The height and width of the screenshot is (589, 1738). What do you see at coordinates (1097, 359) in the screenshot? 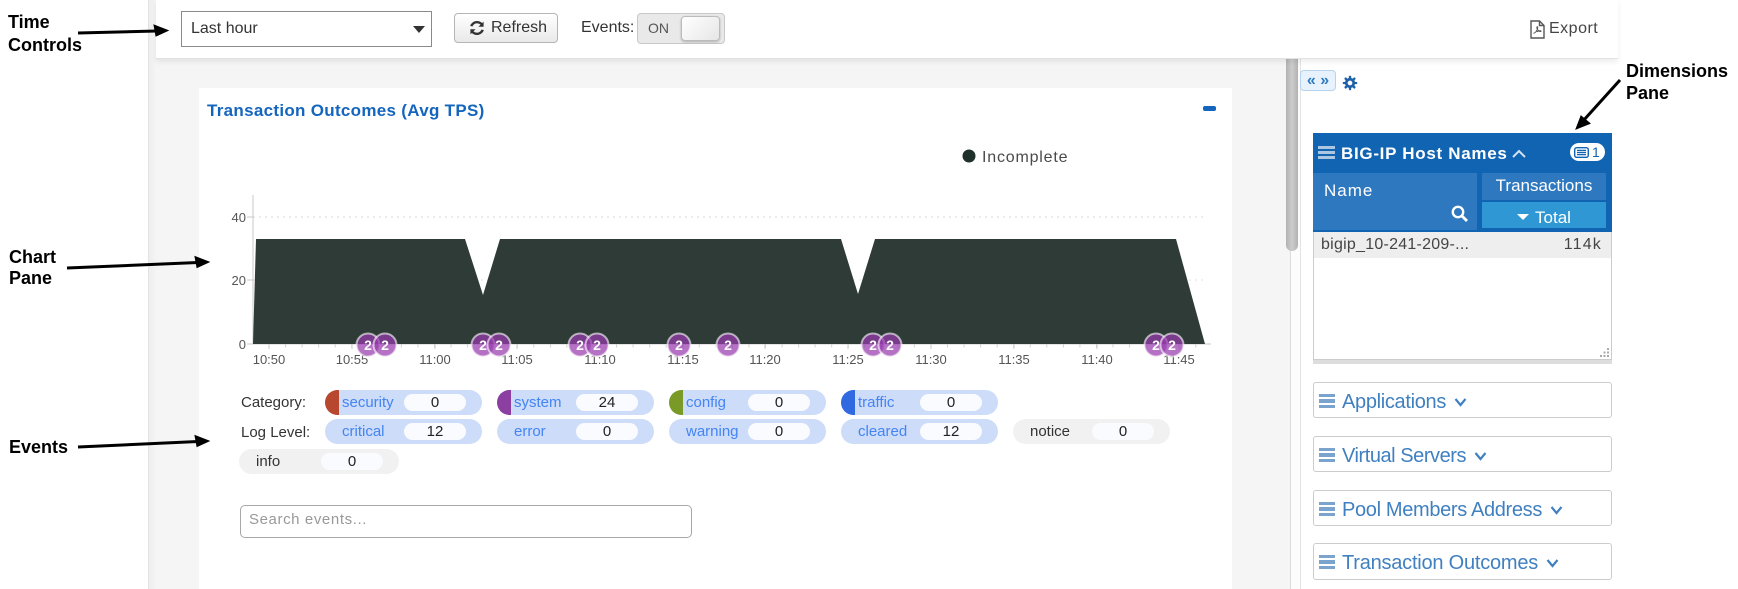
I see `svg-text: 11:40` at bounding box center [1097, 359].